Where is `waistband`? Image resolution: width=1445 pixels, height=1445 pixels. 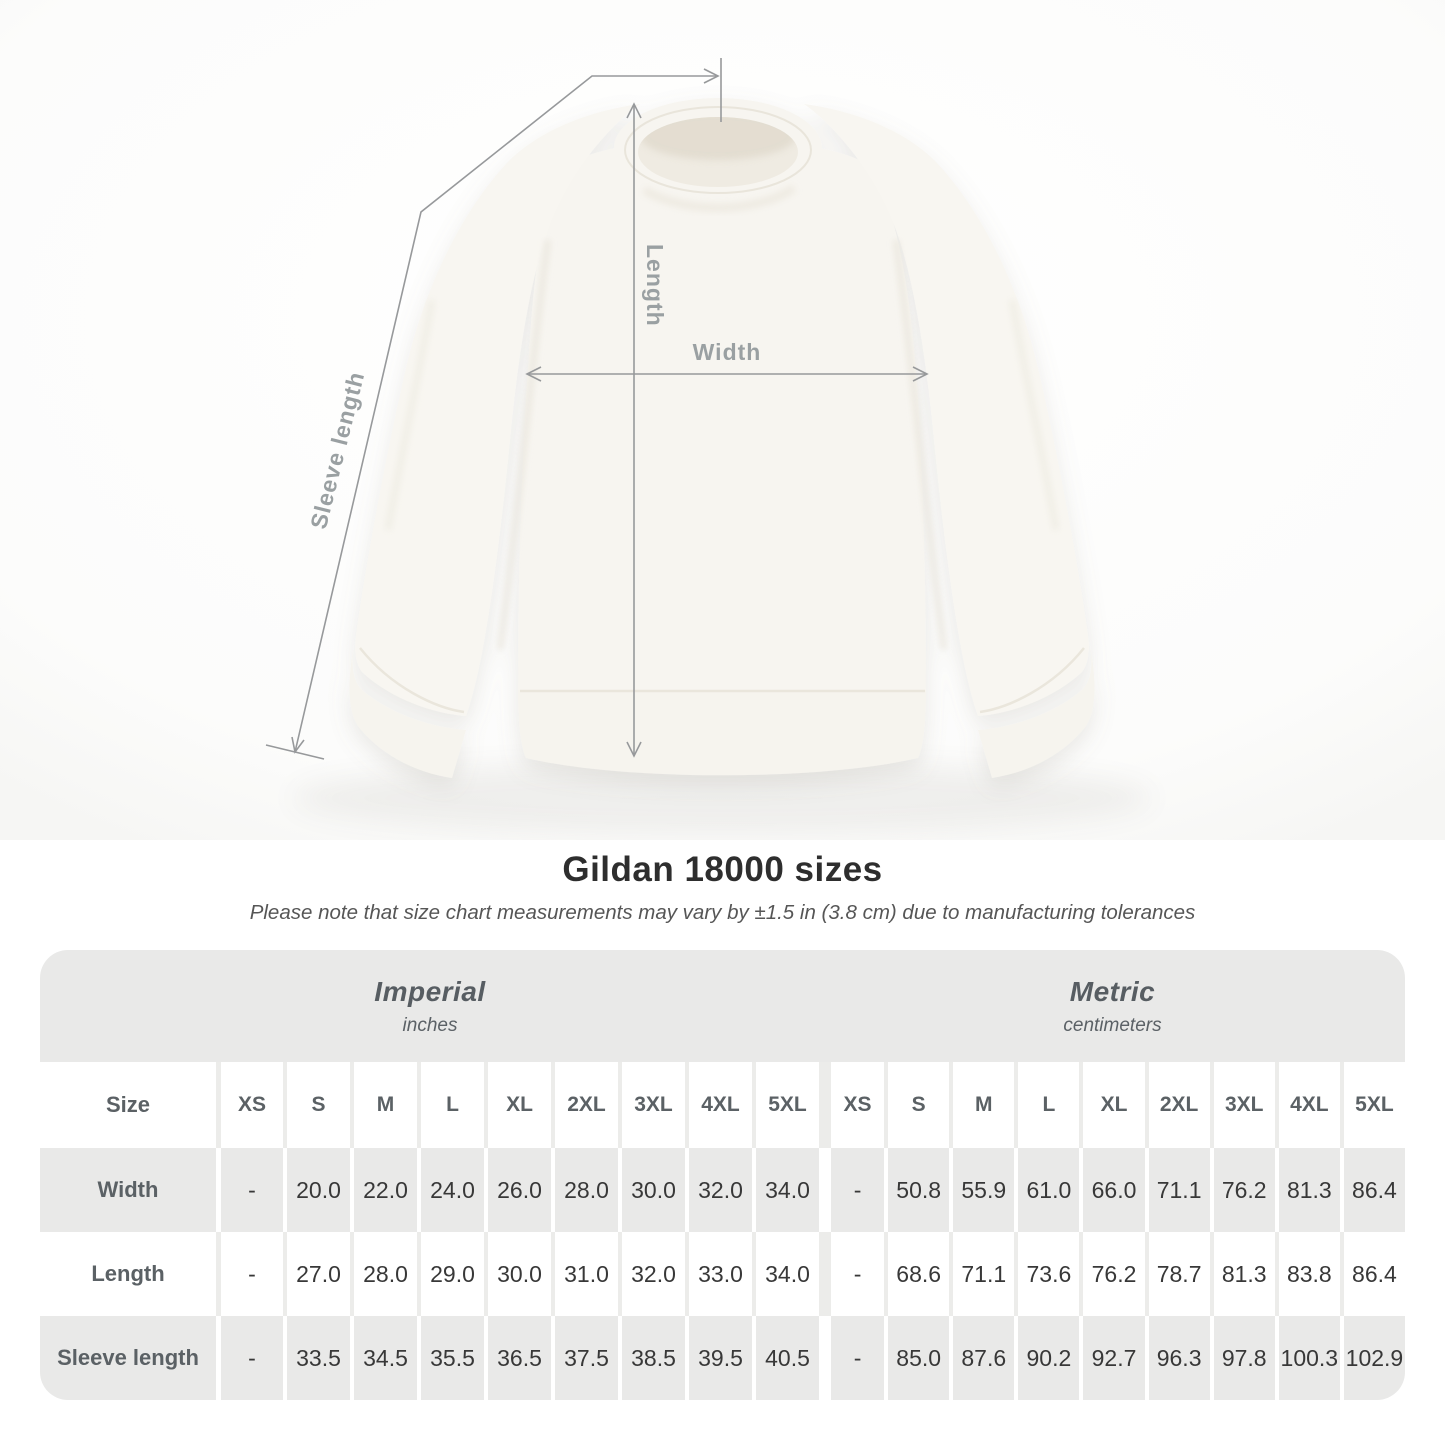 waistband is located at coordinates (722, 733).